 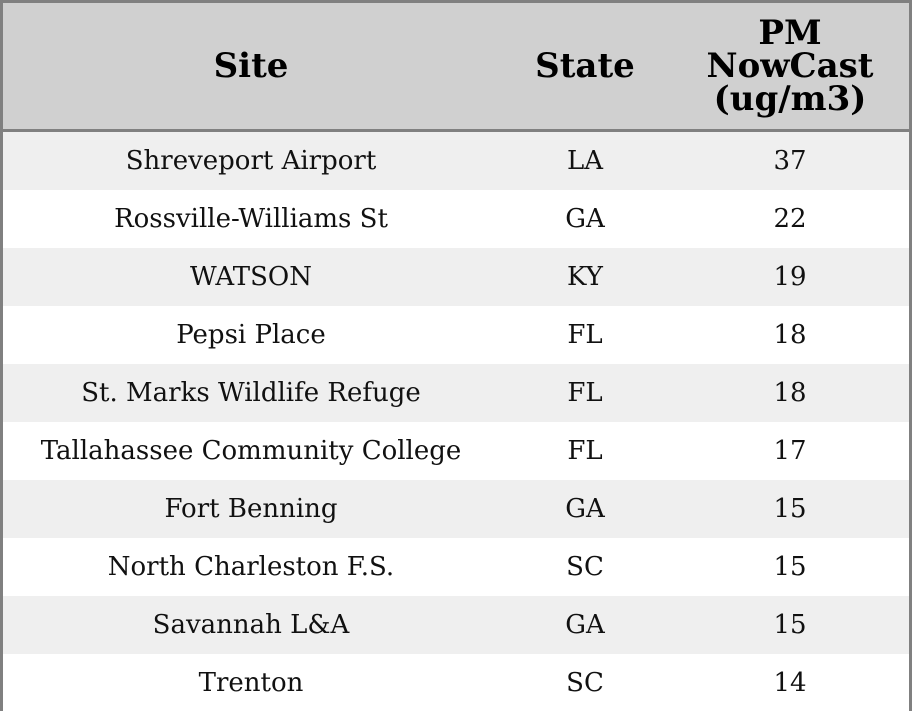 What do you see at coordinates (251, 567) in the screenshot?
I see `site-cell: North Charleston F.S.` at bounding box center [251, 567].